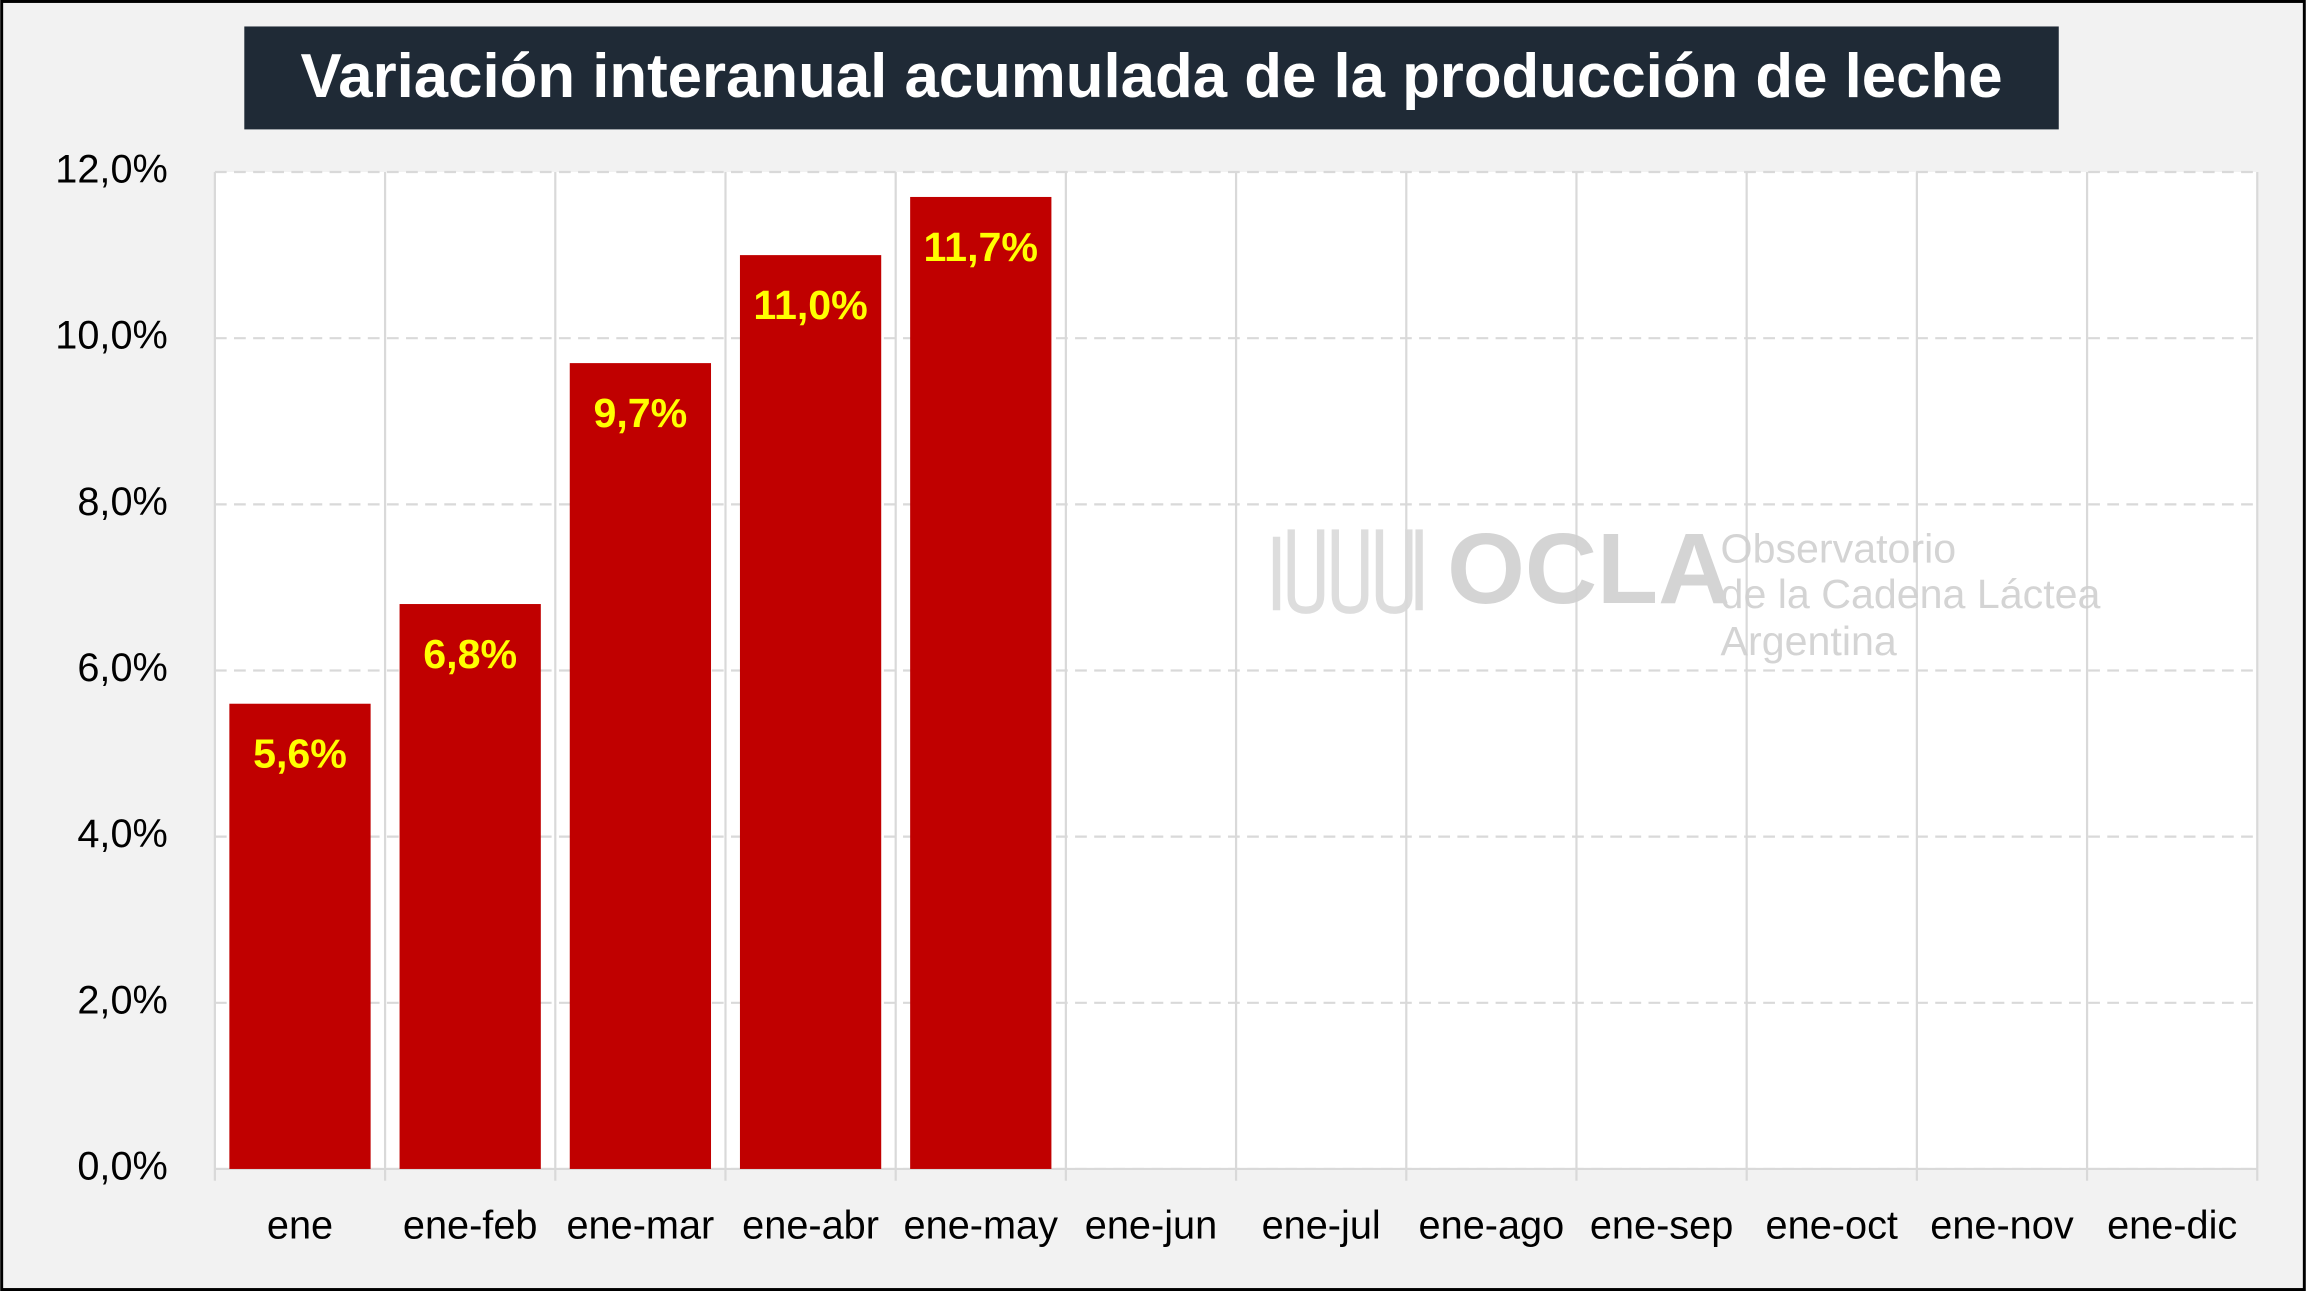 This screenshot has width=2306, height=1291. Describe the element at coordinates (122, 502) in the screenshot. I see `y-tick-label: 8,0%` at that location.